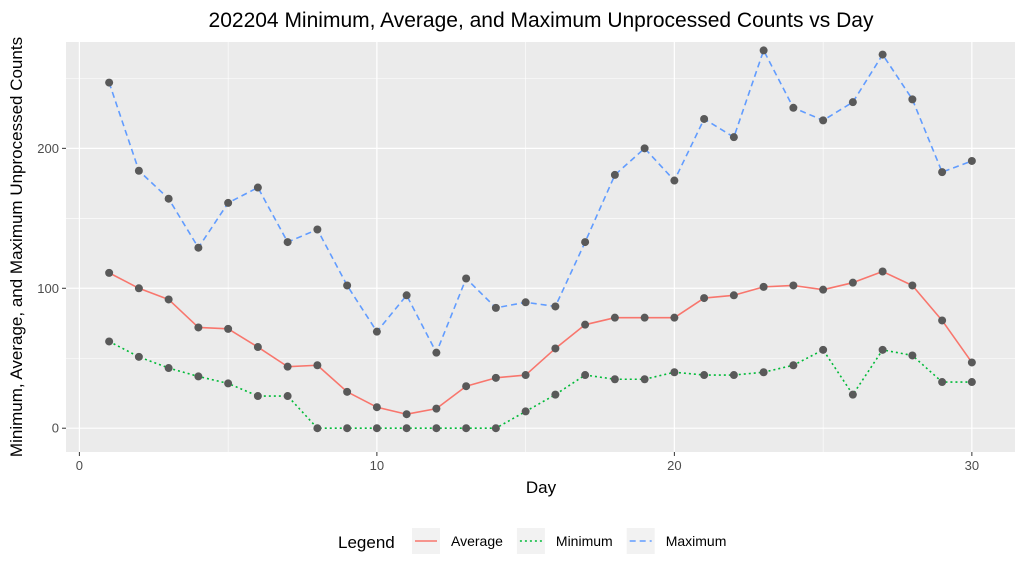  Describe the element at coordinates (674, 465) in the screenshot. I see `x-tick-label: 20` at that location.